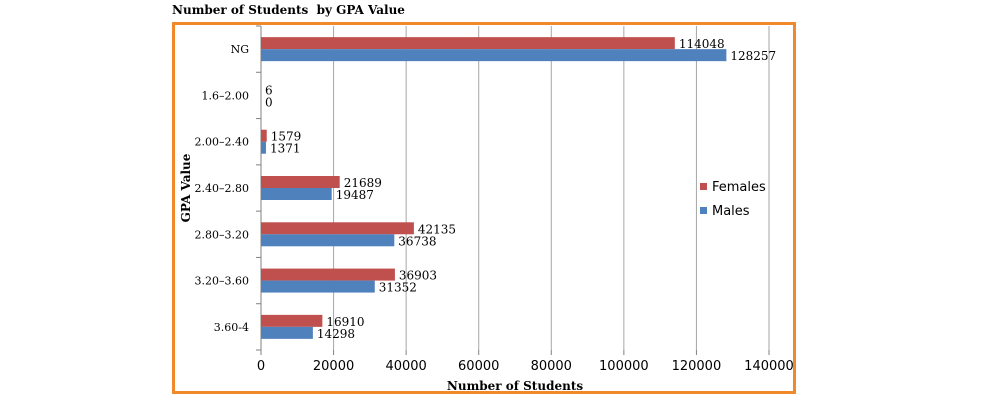 This screenshot has width=1000, height=400. What do you see at coordinates (478, 366) in the screenshot?
I see `x-tick-label: 60000` at bounding box center [478, 366].